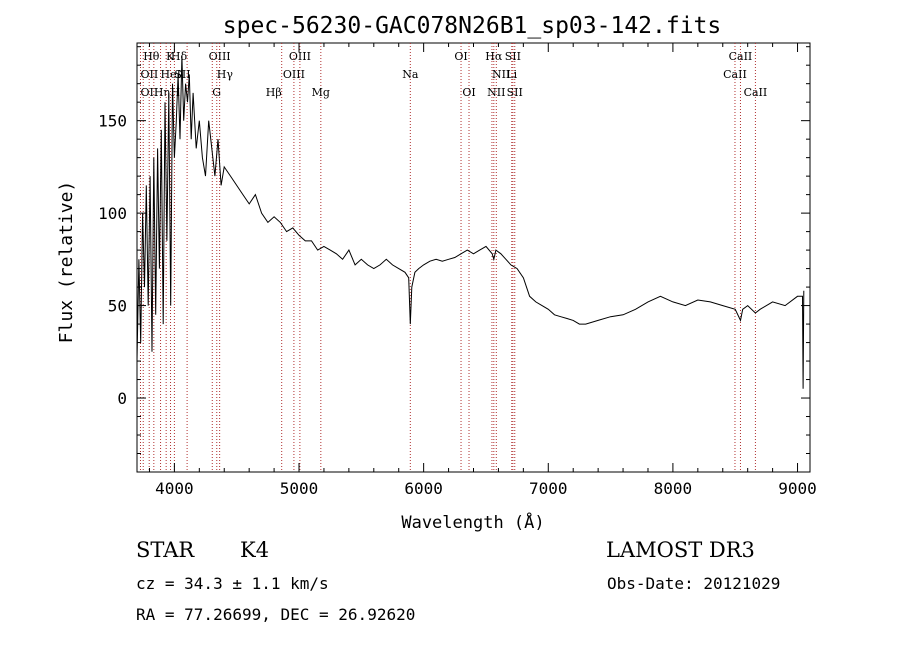 The height and width of the screenshot is (649, 900). What do you see at coordinates (472, 26) in the screenshot?
I see `chart-title: spec-56230-GAC078N26B1_sp03-142.fits` at bounding box center [472, 26].